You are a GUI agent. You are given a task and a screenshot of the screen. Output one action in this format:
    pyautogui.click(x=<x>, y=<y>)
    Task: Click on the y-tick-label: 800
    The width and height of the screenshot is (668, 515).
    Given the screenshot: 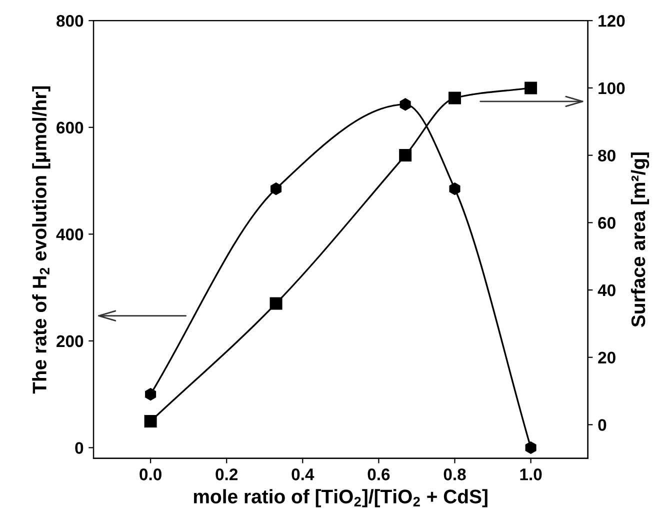 What is the action you would take?
    pyautogui.click(x=70, y=21)
    